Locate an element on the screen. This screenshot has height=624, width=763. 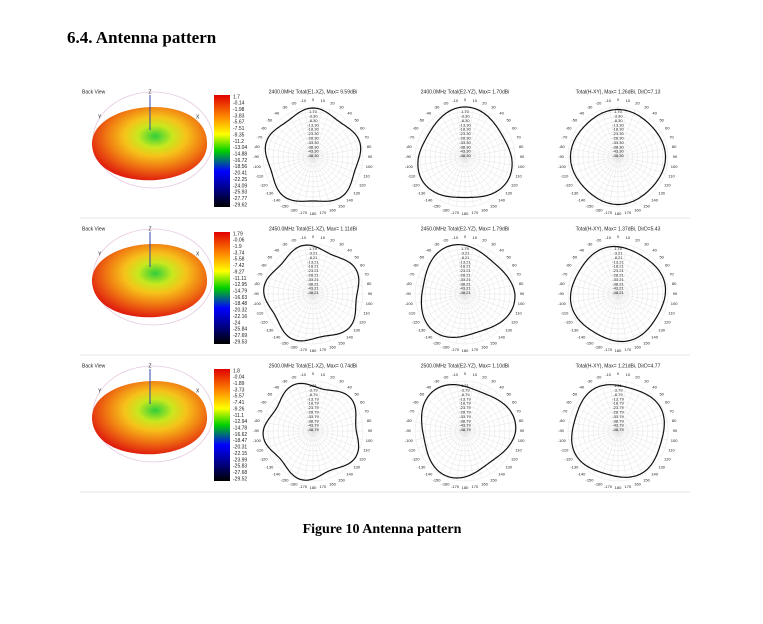
ring-label: -23.21 is located at coordinates (313, 270).